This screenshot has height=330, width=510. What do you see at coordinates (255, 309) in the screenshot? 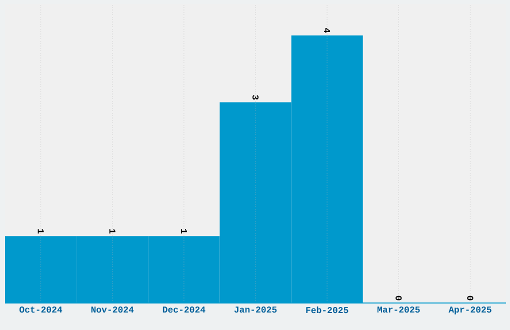
I see `x-tick-label: Jan-2025` at bounding box center [255, 309].